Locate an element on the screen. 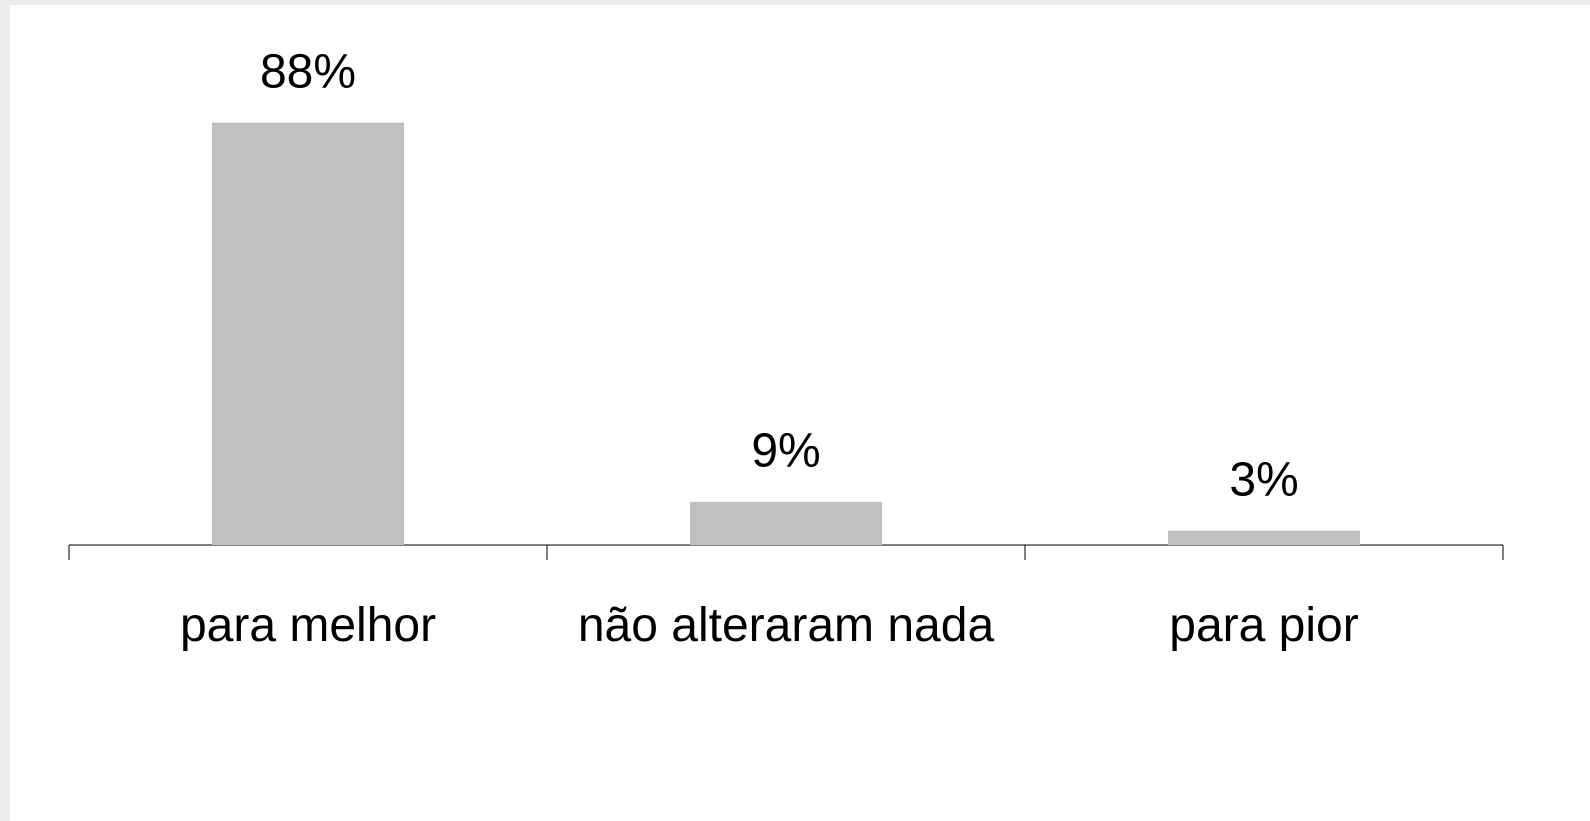 The height and width of the screenshot is (821, 1590). value-label: 9% is located at coordinates (785, 450).